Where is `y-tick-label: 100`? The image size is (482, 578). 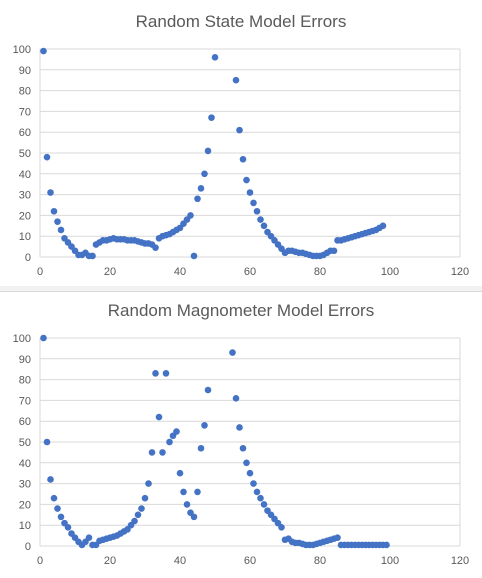
y-tick-label: 100 is located at coordinates (22, 50).